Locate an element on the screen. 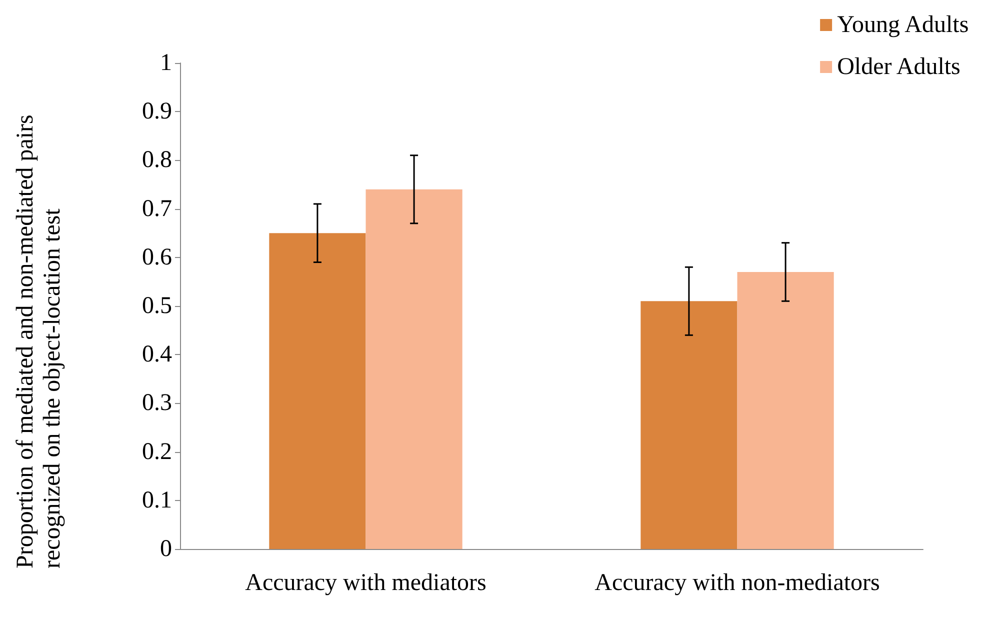 Image resolution: width=983 pixels, height=637 pixels. y-tick-label: 0.3 is located at coordinates (157, 403).